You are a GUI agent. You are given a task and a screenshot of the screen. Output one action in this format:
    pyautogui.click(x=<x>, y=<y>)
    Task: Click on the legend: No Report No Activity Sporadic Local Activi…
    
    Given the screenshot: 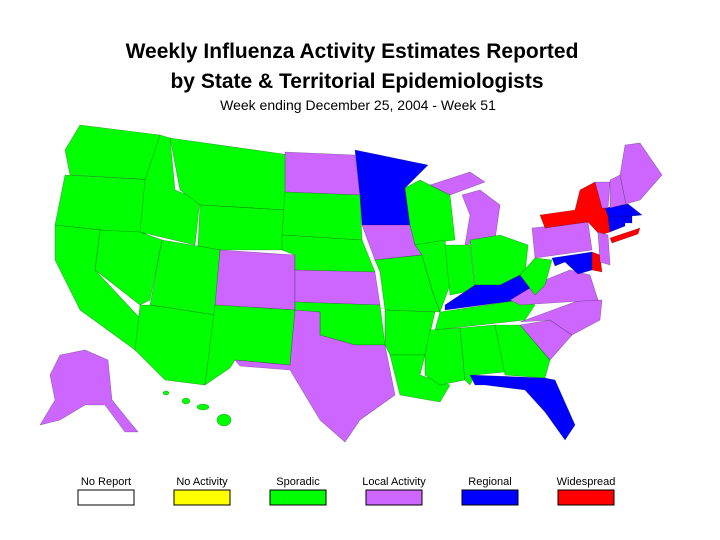 What is the action you would take?
    pyautogui.click(x=346, y=491)
    